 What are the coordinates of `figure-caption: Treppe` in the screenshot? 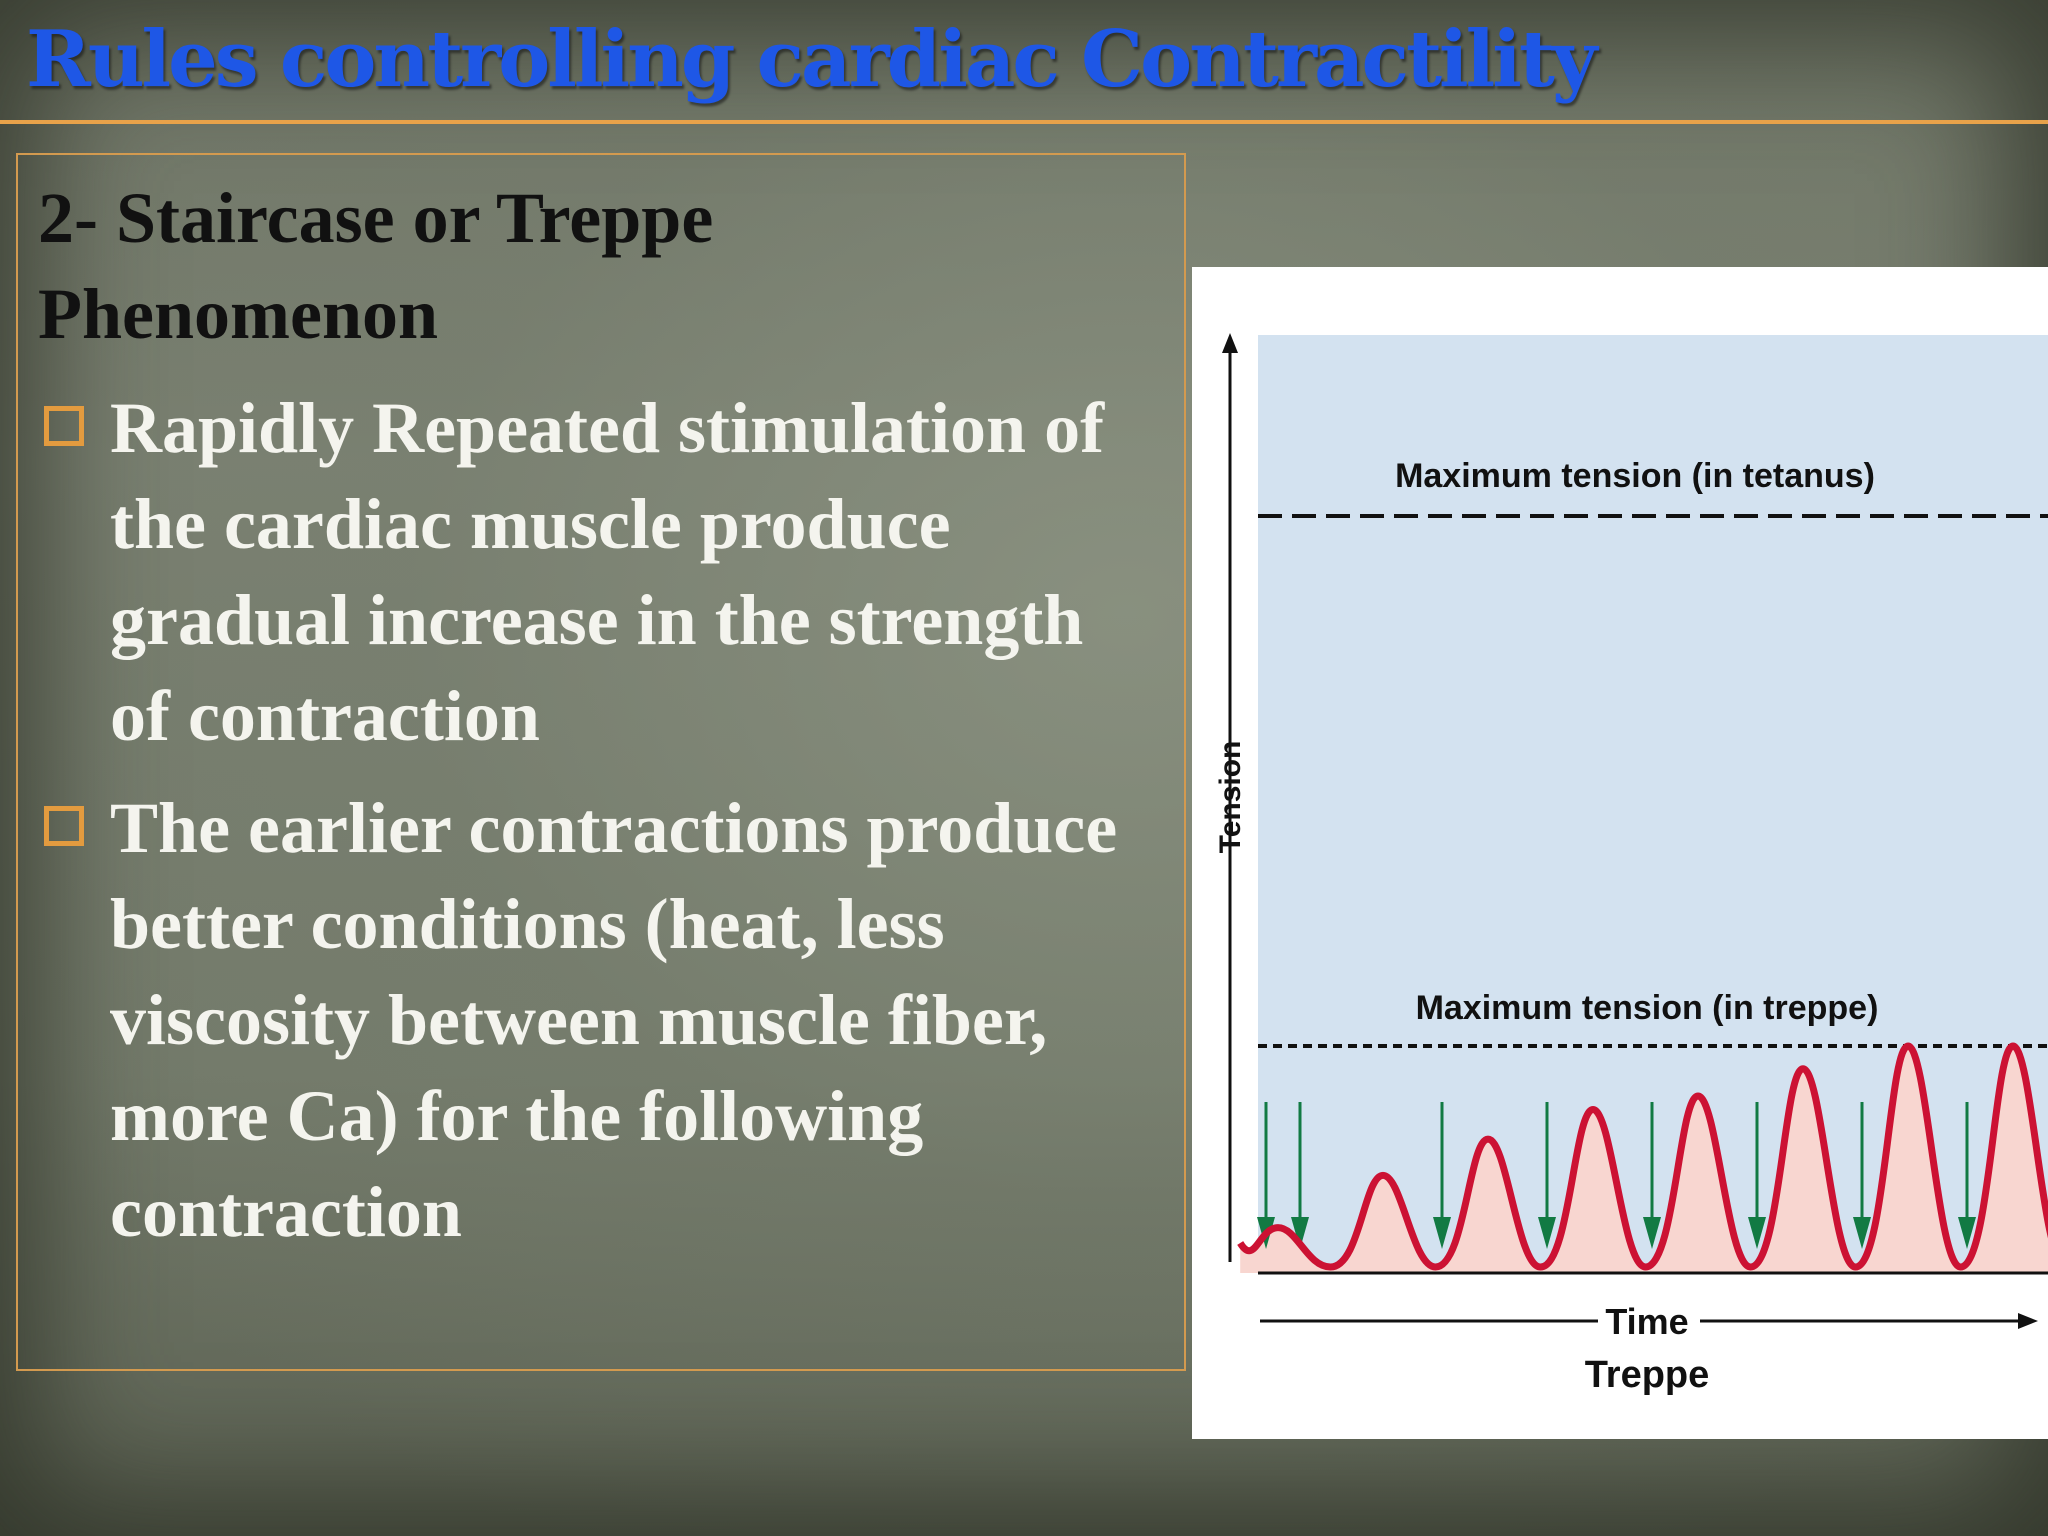 It's located at (1647, 1375).